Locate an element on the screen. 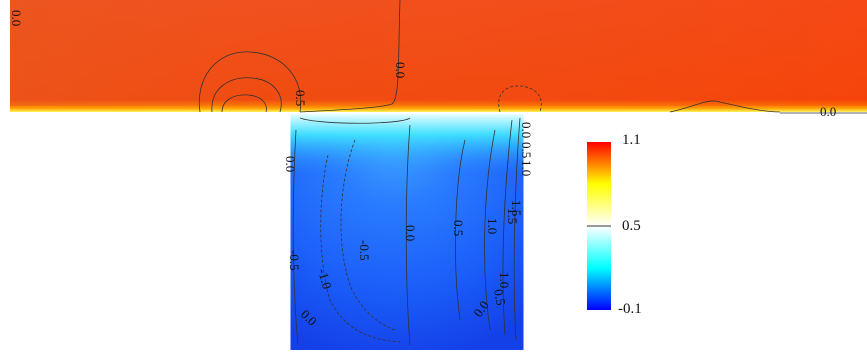  colorbar-min-label: -0.1 is located at coordinates (630, 309).